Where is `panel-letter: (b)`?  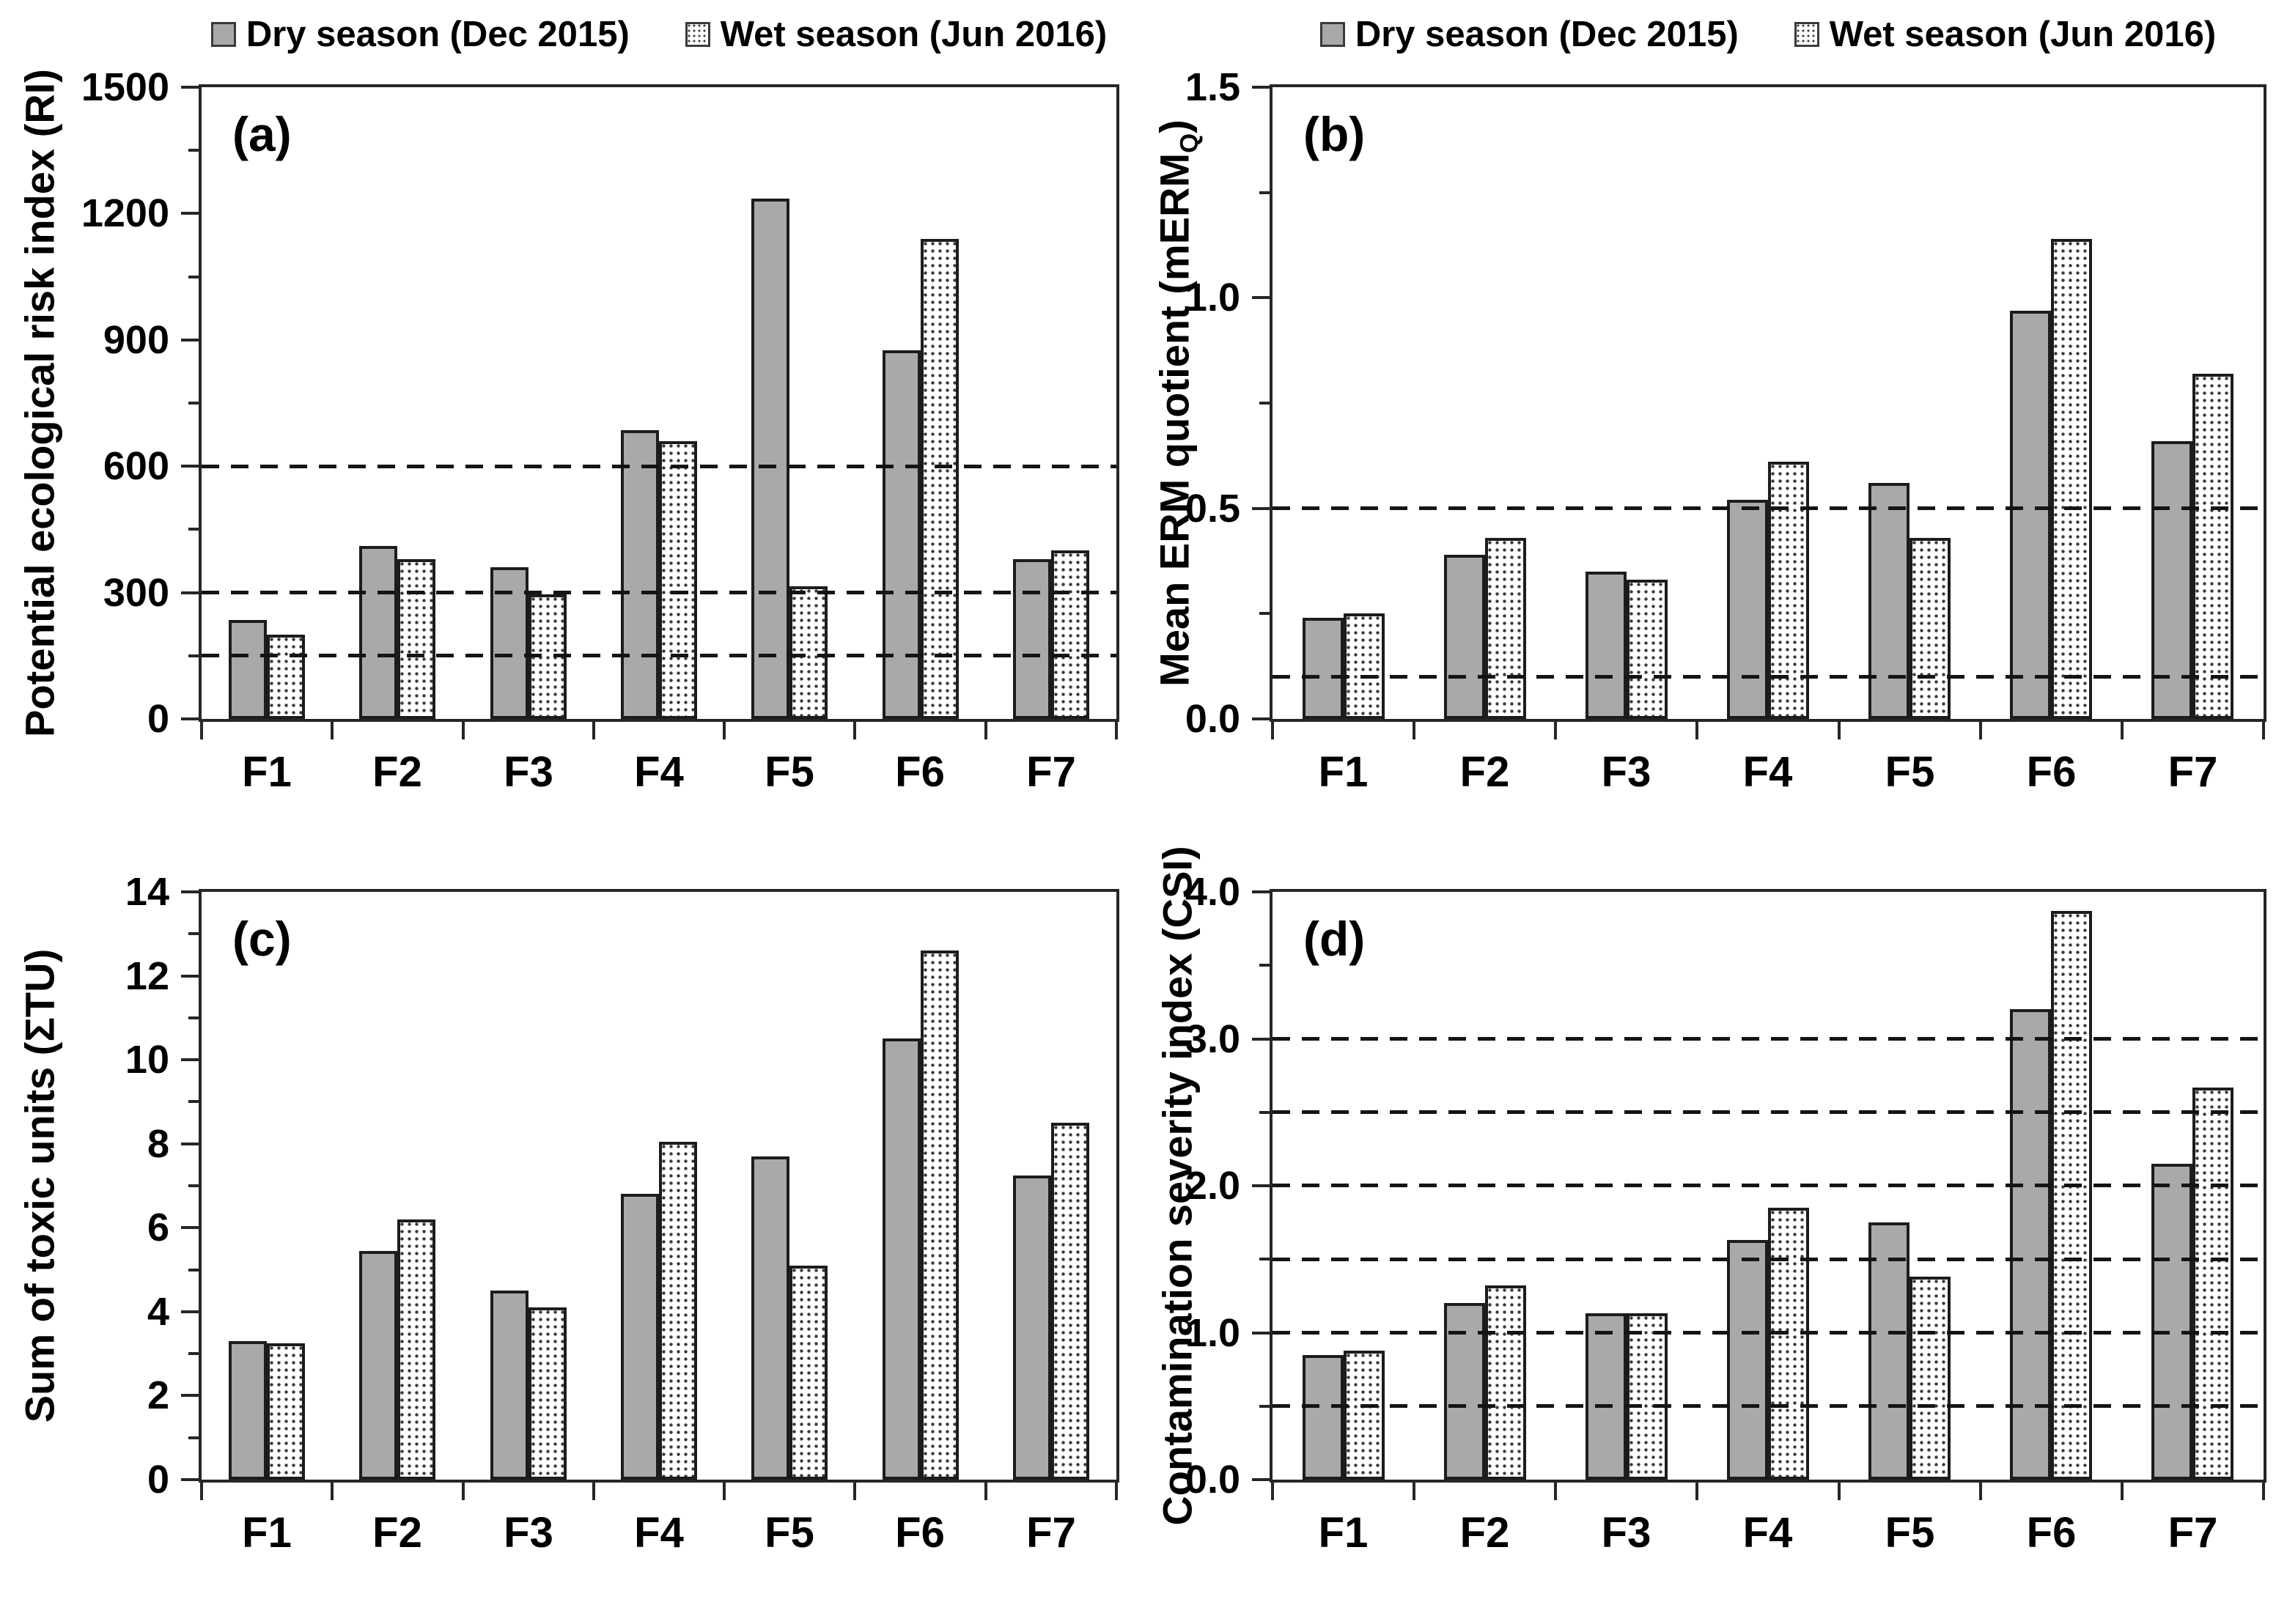
panel-letter: (b) is located at coordinates (1334, 134).